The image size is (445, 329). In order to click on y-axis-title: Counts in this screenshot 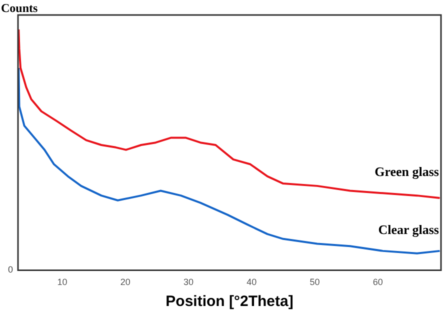, I will do `click(19, 8)`.